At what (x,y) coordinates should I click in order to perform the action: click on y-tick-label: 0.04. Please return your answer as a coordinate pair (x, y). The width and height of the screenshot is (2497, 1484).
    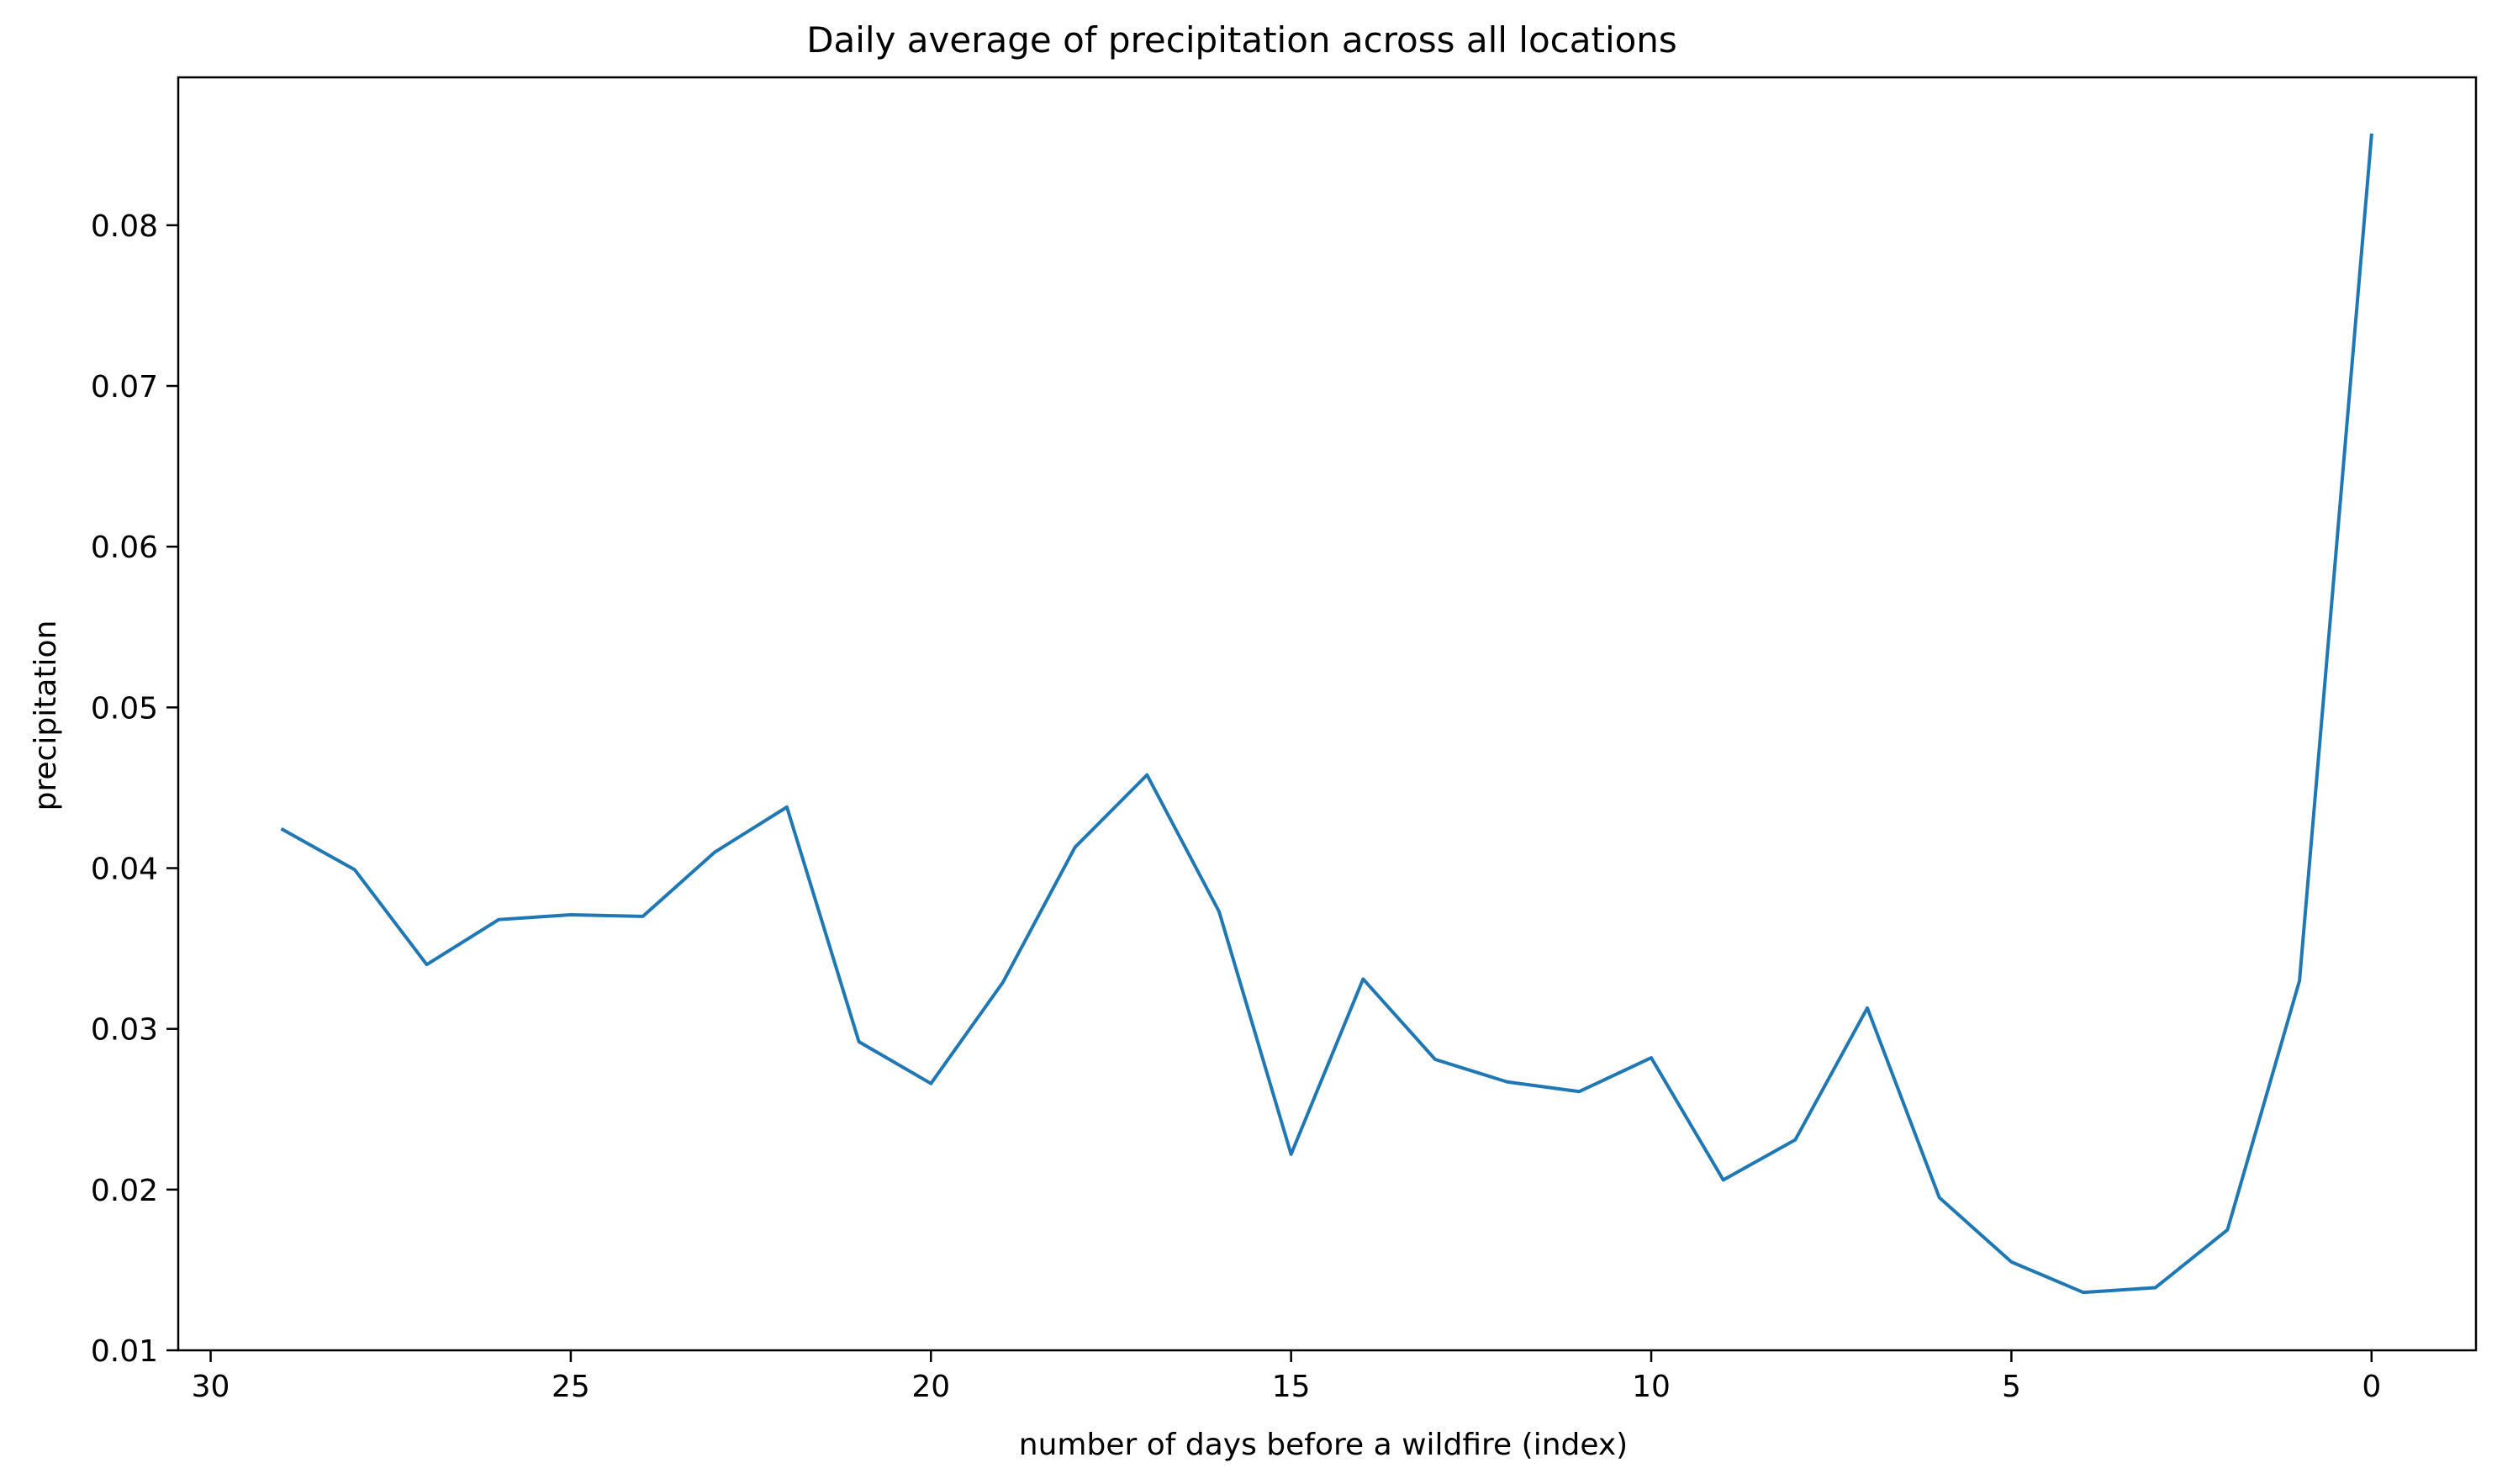
    Looking at the image, I should click on (124, 870).